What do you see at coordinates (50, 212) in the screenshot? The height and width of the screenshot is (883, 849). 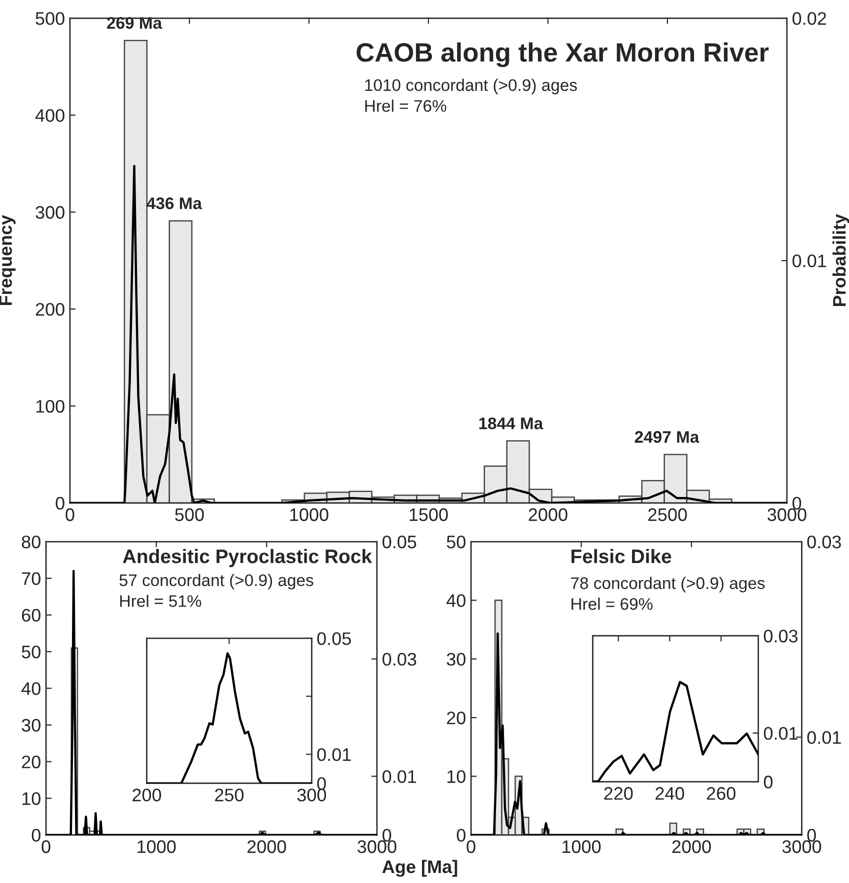 I see `y-tick-label: 300` at bounding box center [50, 212].